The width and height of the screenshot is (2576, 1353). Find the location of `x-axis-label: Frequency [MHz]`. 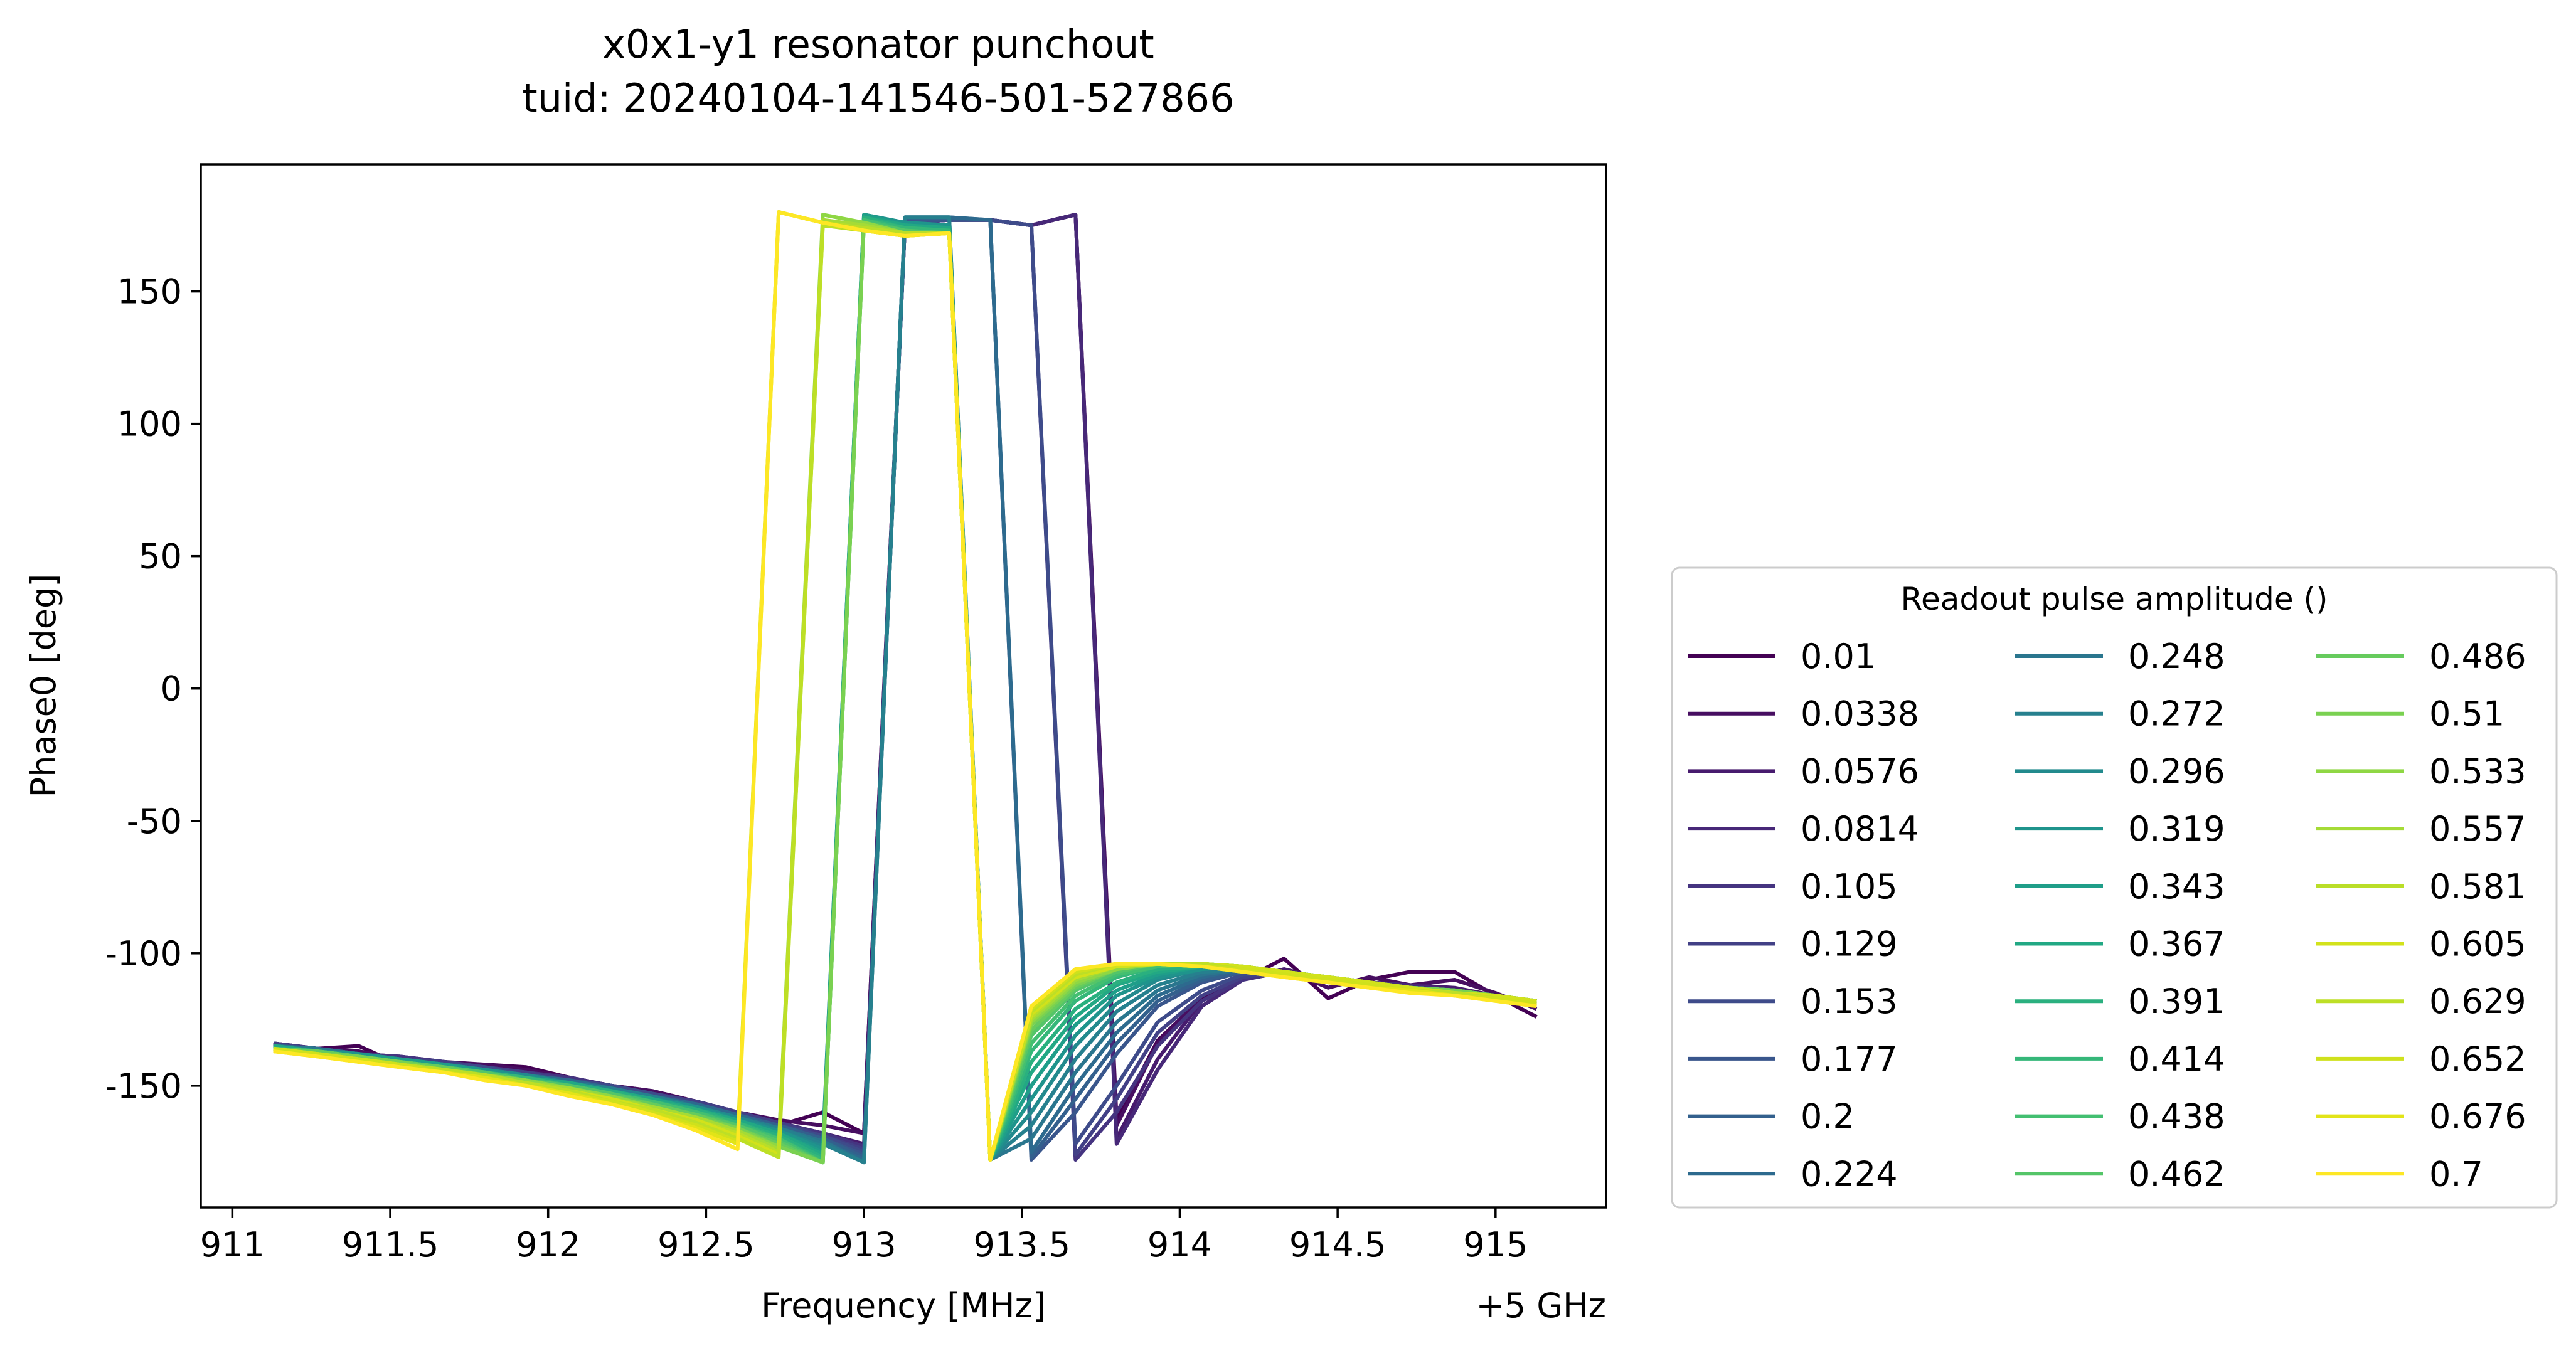

x-axis-label: Frequency [MHz] is located at coordinates (903, 1305).